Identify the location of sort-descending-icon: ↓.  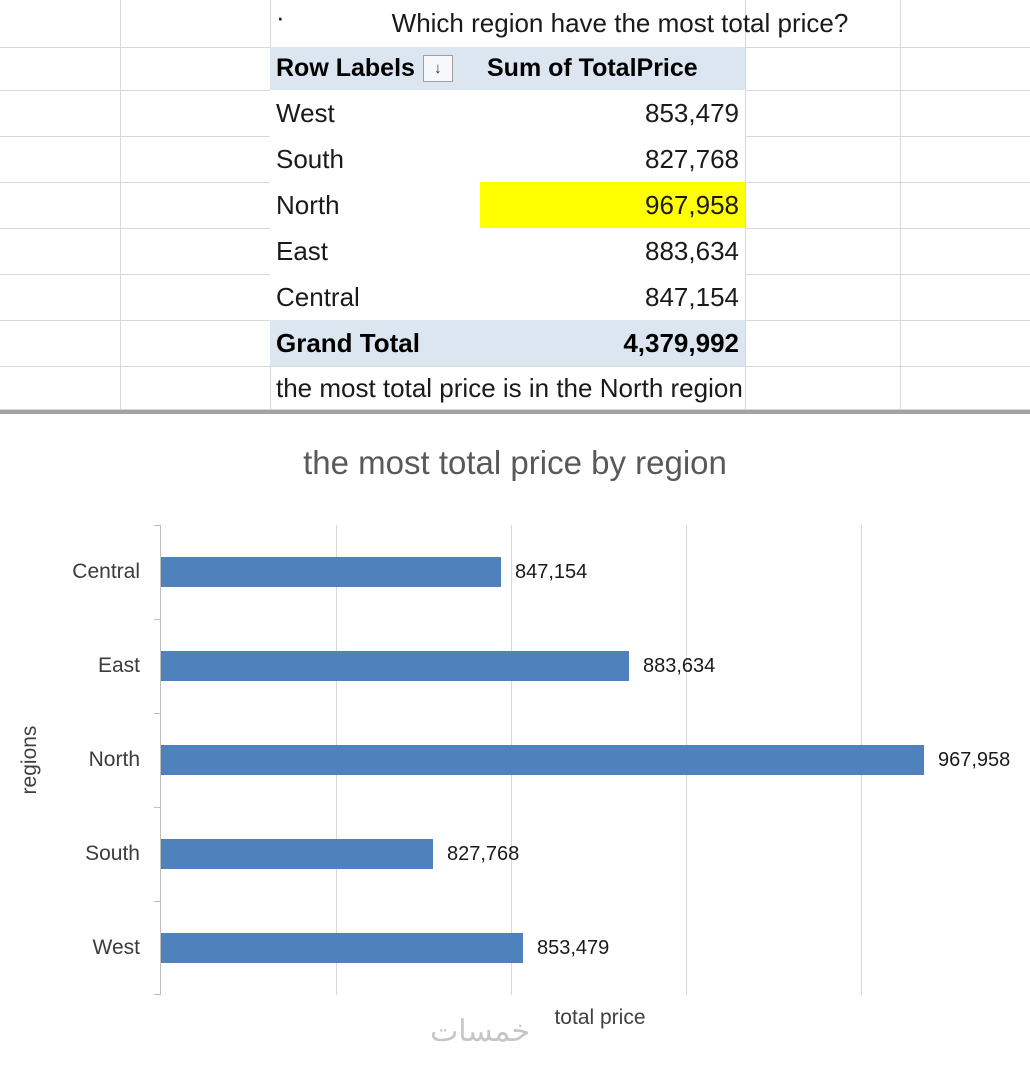
(438, 68).